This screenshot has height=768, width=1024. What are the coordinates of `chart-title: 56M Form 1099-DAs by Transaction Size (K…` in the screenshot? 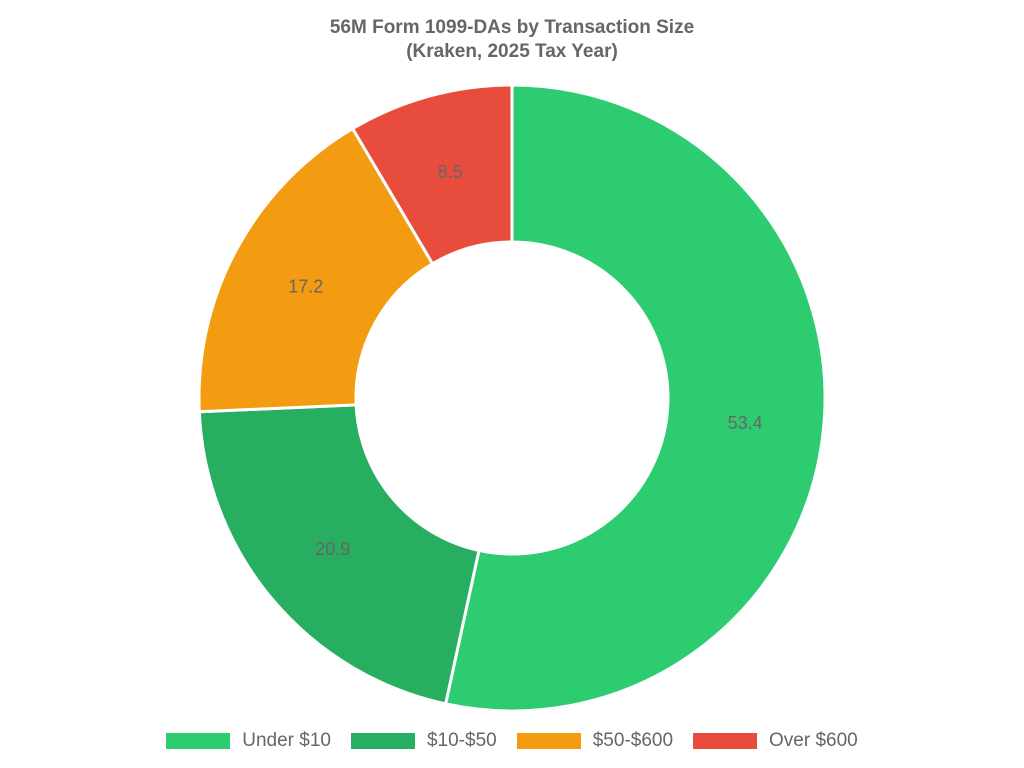 It's located at (512, 40).